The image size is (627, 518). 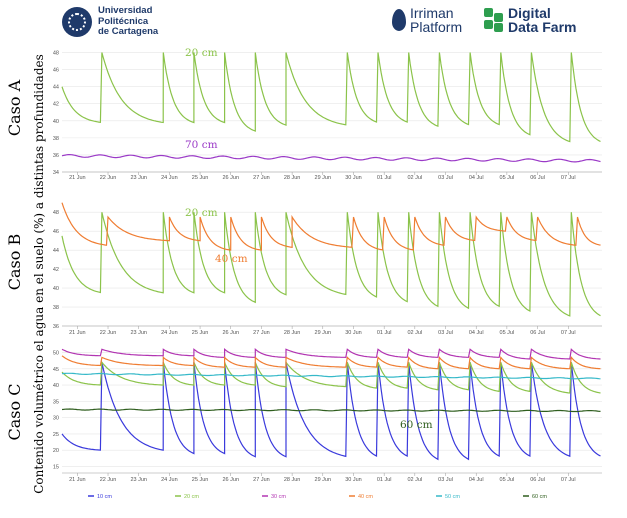 What do you see at coordinates (452, 497) in the screenshot?
I see `legend-entry: 50 cm` at bounding box center [452, 497].